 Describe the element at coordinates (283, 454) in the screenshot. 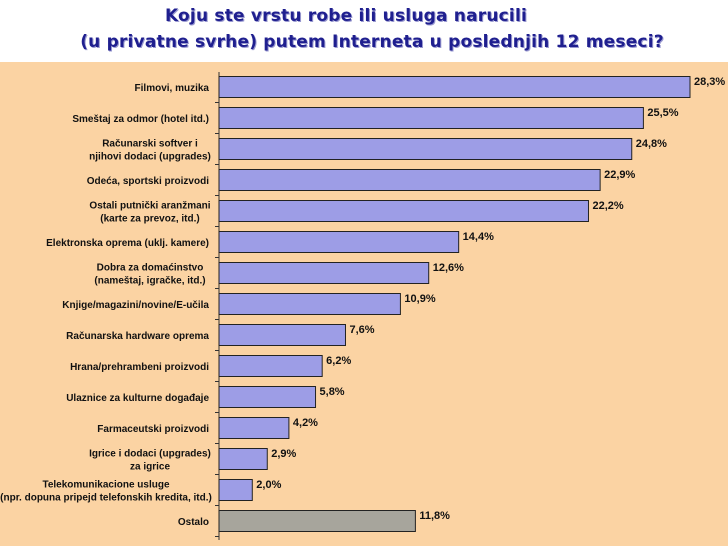

I see `value-label-12: 2,9%` at that location.